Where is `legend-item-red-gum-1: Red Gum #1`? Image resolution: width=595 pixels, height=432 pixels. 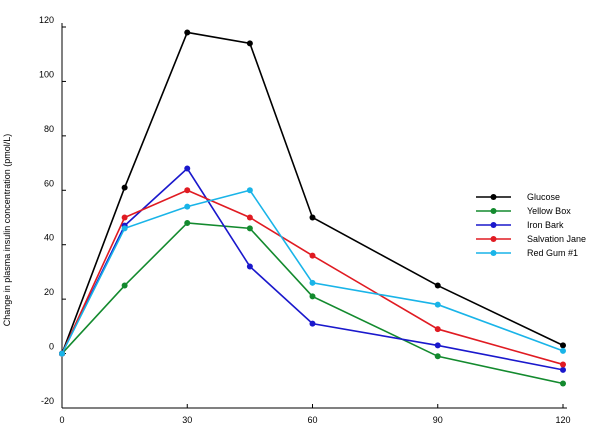 legend-item-red-gum-1: Red Gum #1 is located at coordinates (527, 253).